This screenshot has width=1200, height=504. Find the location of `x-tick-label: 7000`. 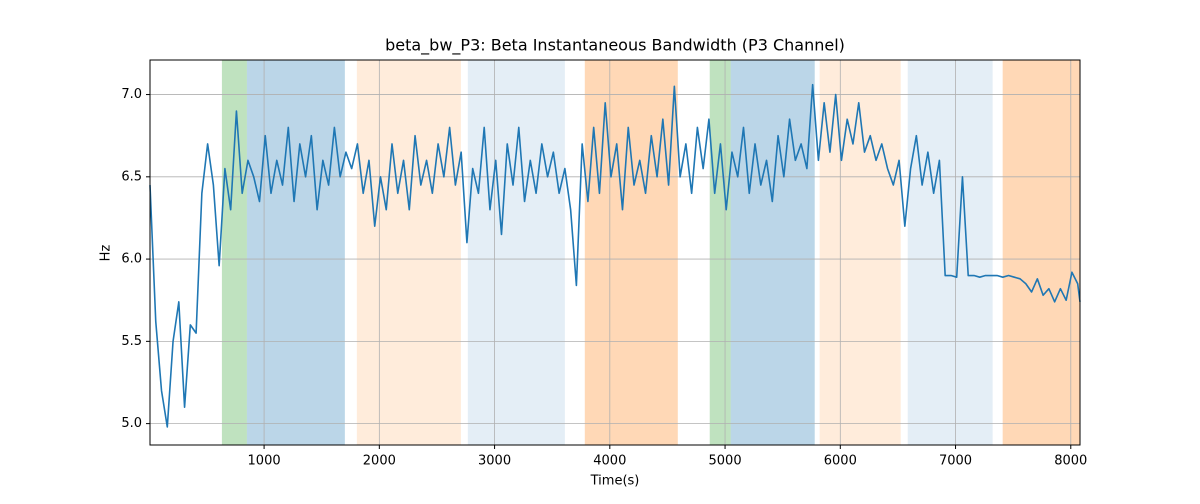

x-tick-label: 7000 is located at coordinates (955, 461).